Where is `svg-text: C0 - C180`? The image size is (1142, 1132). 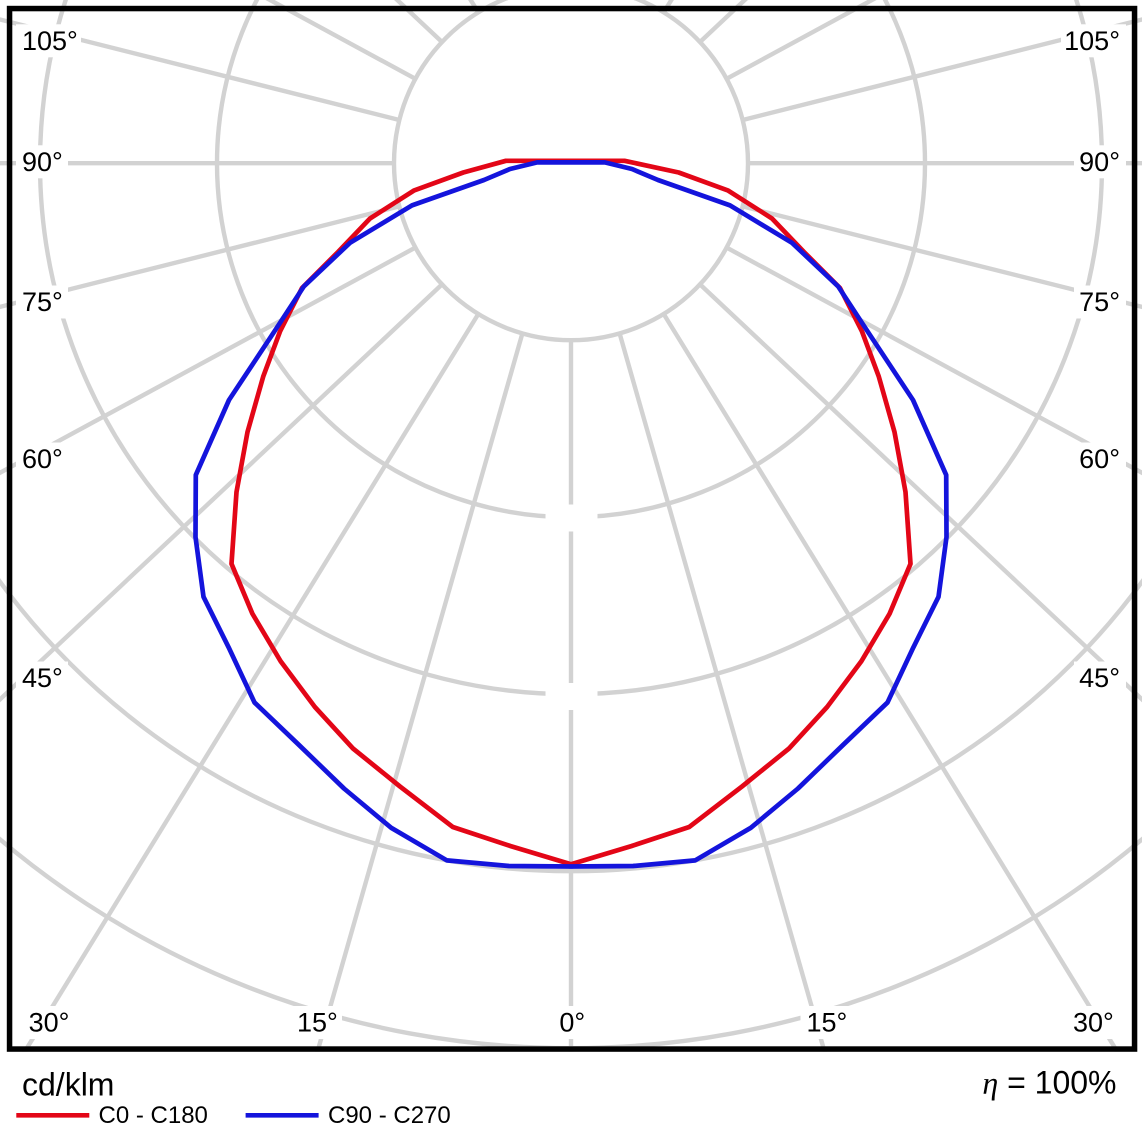 svg-text: C0 - C180 is located at coordinates (153, 1115).